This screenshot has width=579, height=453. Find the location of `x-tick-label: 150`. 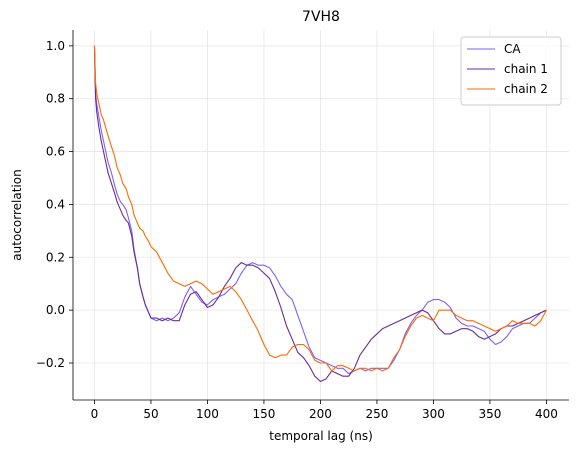

x-tick-label: 150 is located at coordinates (263, 414).